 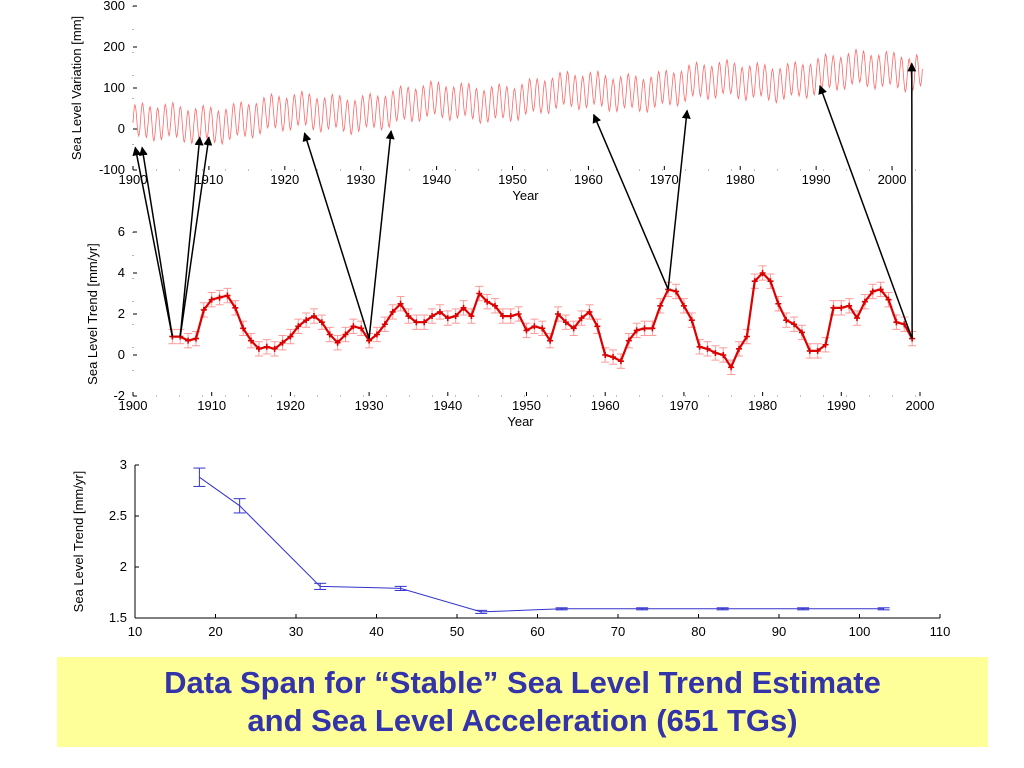 I want to click on x-tick-label: 70, so click(x=618, y=631).